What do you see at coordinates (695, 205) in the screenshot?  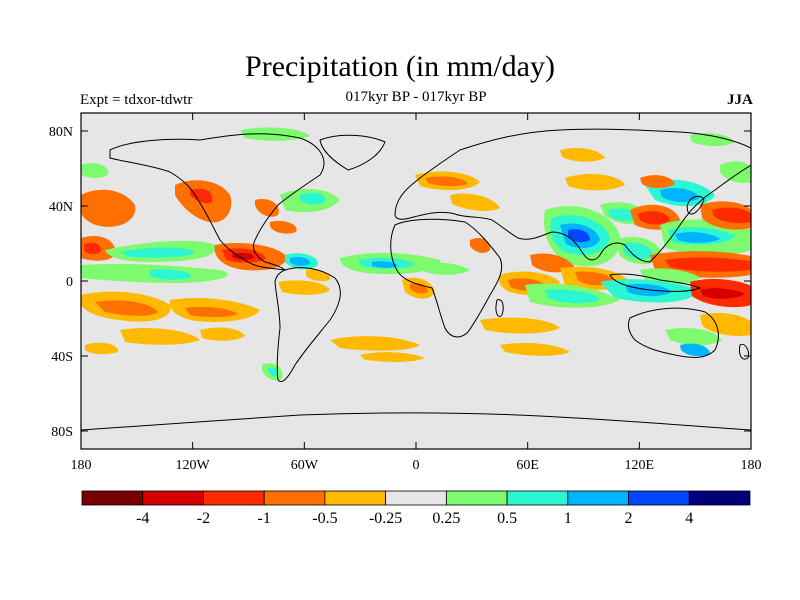 I see `japan-outline` at bounding box center [695, 205].